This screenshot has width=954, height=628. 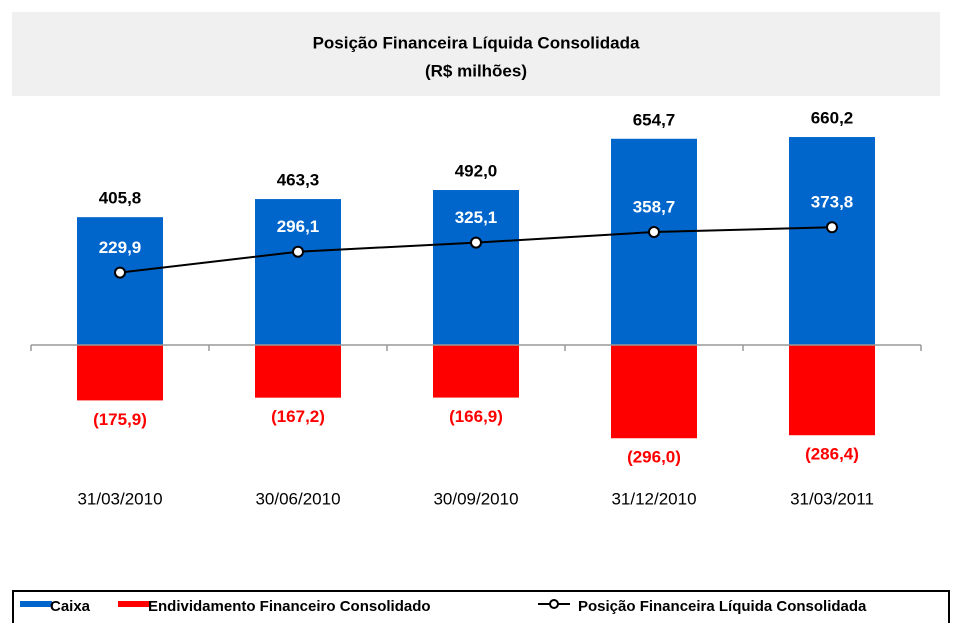 I want to click on x-tick-label: 30/06/2010, so click(x=297, y=498).